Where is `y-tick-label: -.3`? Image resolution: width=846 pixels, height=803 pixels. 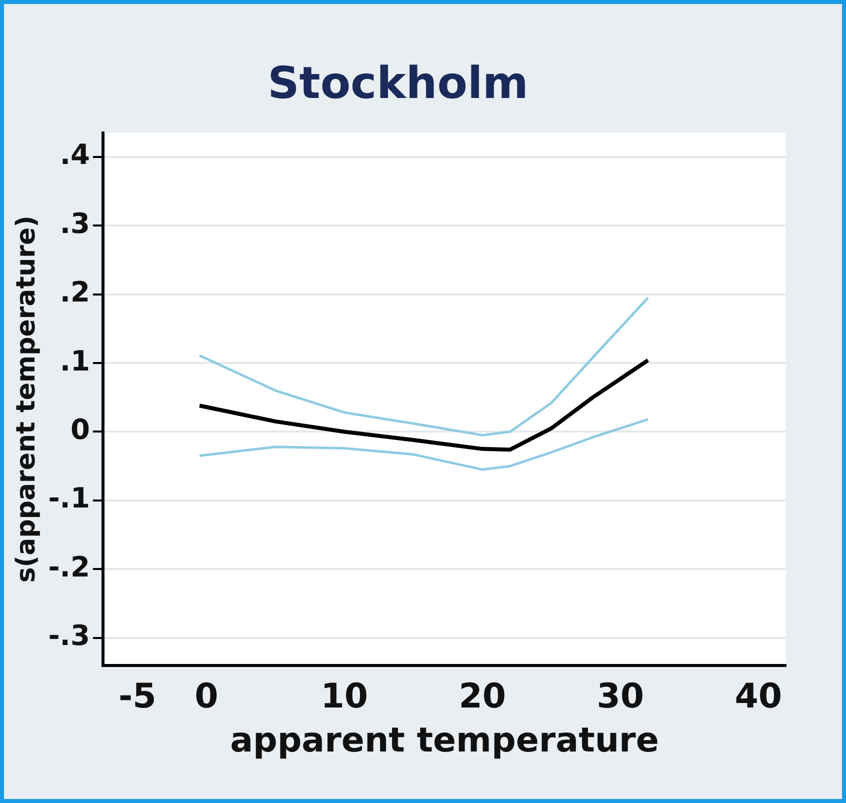
y-tick-label: -.3 is located at coordinates (69, 635).